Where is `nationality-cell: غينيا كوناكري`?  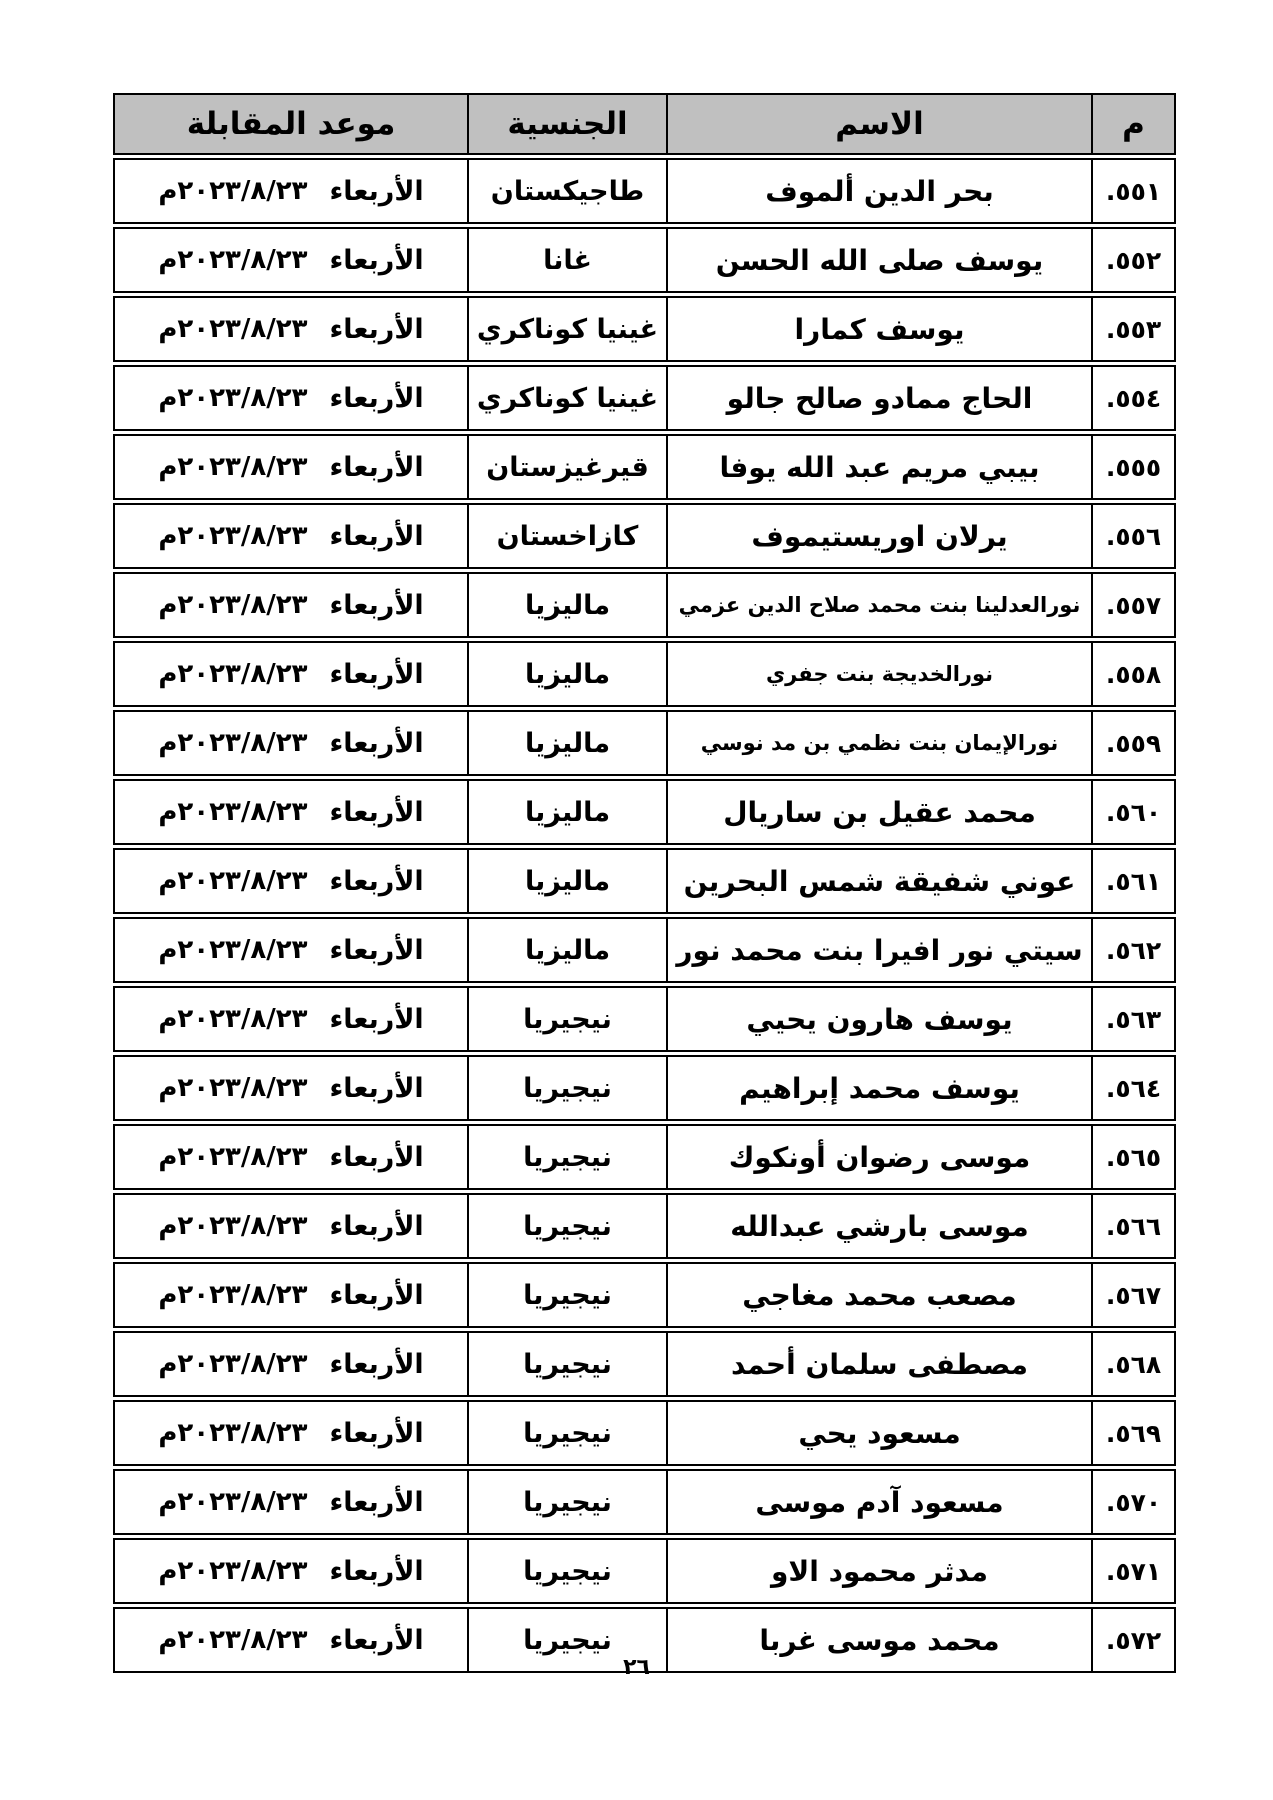
nationality-cell: غينيا كوناكري is located at coordinates (568, 398).